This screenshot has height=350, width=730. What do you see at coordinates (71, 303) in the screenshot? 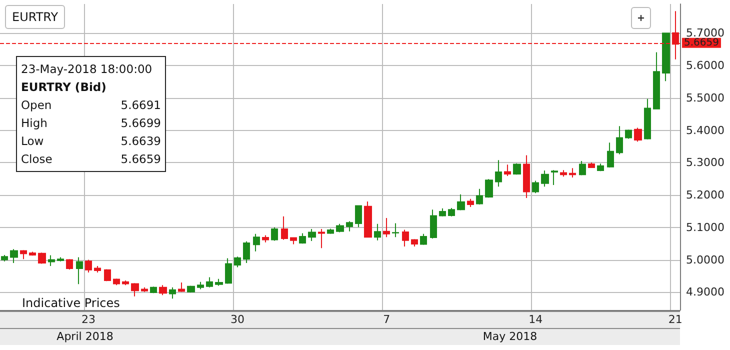
I see `annotation: Indicative Prices` at bounding box center [71, 303].